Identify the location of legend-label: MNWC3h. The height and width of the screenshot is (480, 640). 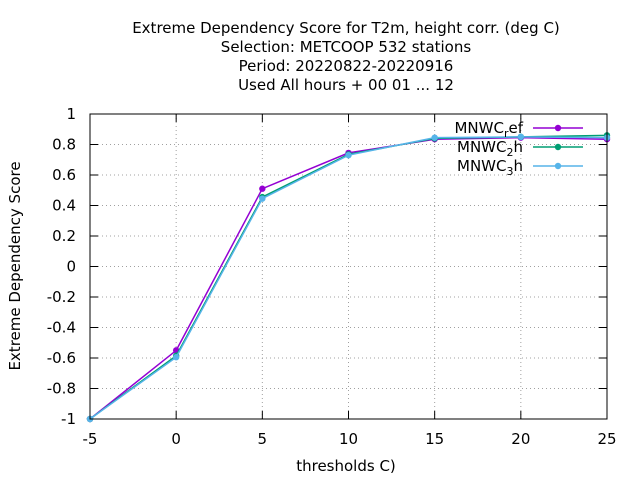
(490, 167).